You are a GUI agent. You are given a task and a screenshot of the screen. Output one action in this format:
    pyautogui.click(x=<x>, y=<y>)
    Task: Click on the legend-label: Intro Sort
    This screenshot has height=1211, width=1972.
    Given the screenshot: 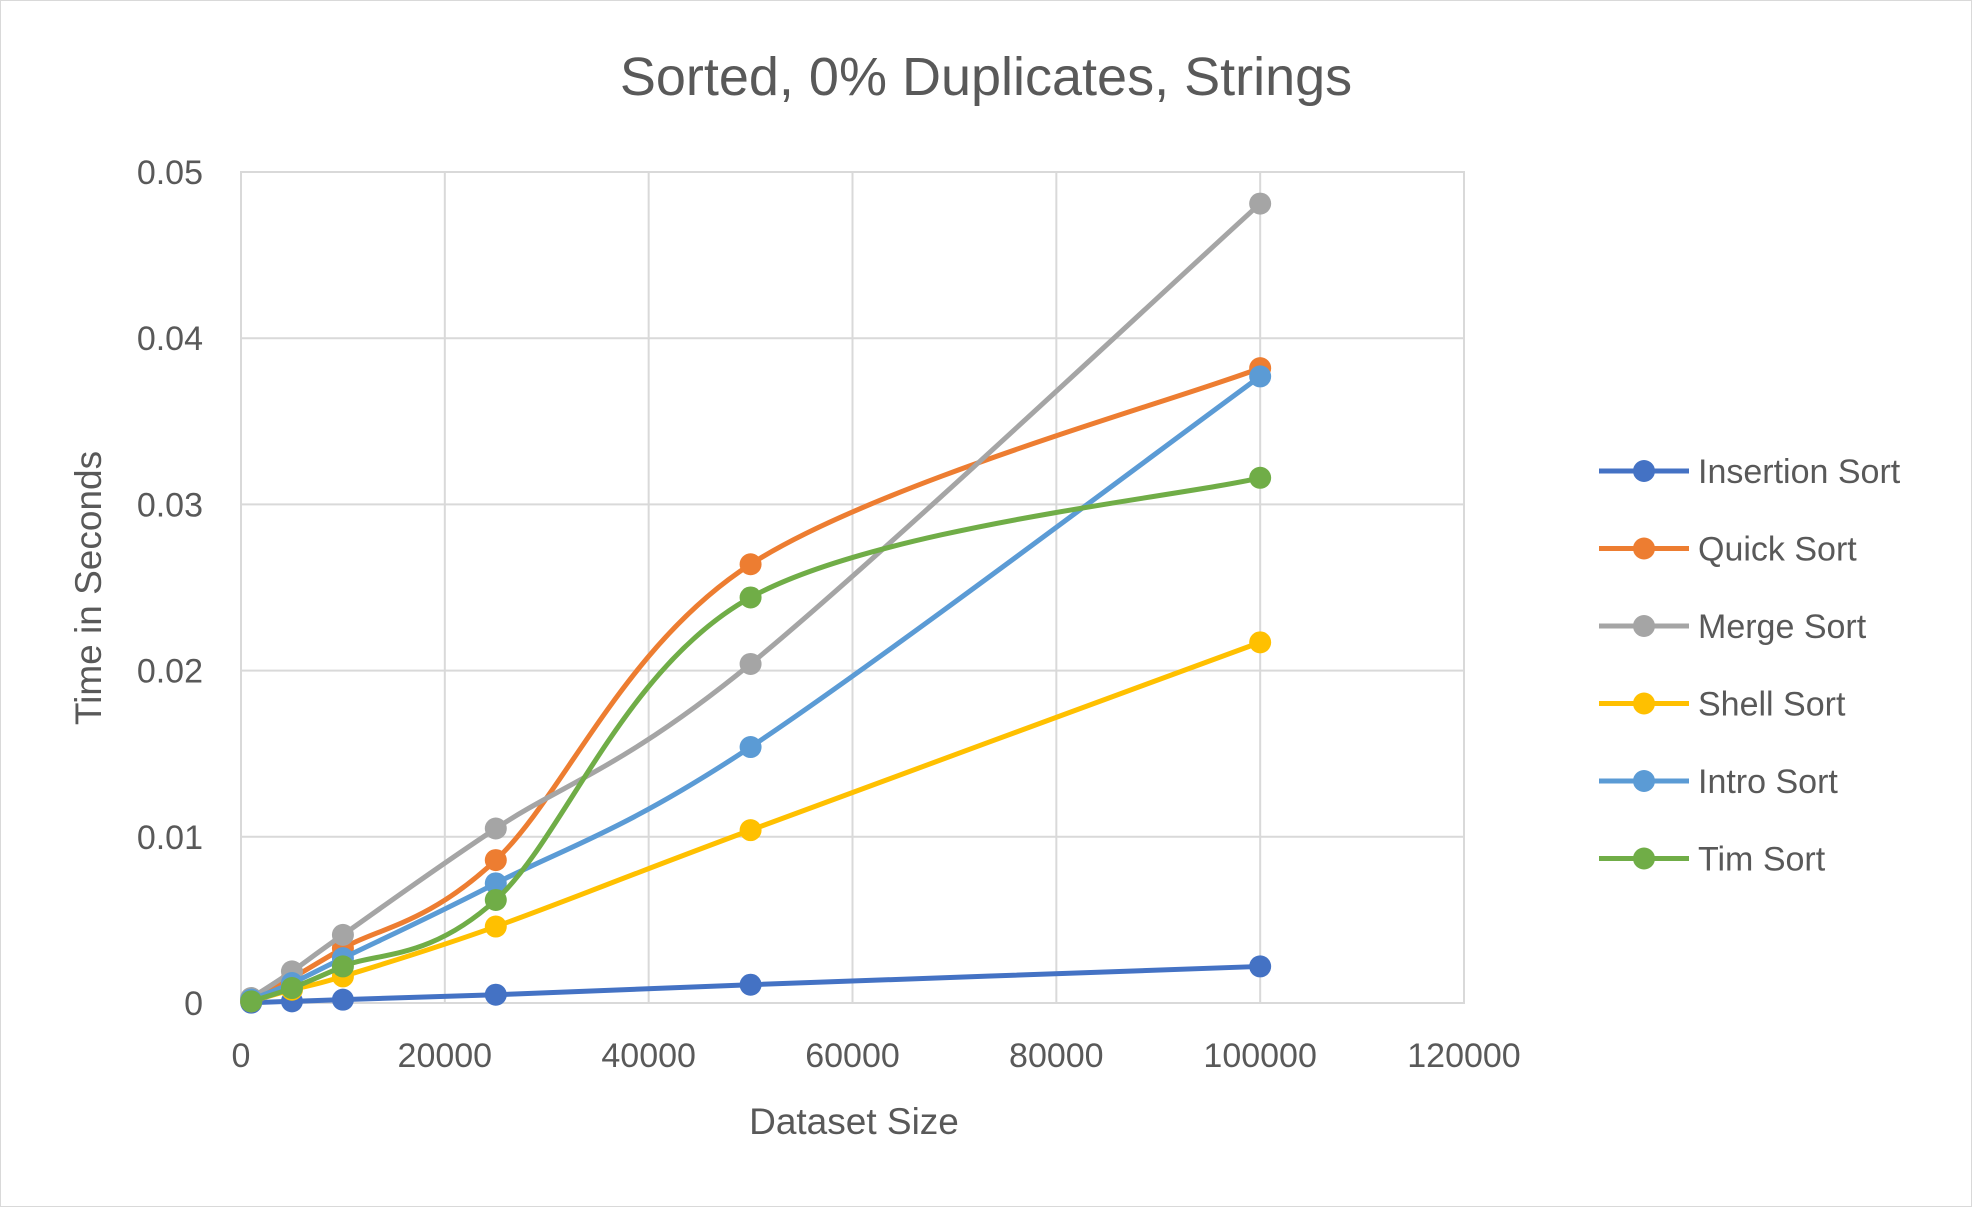 What is the action you would take?
    pyautogui.click(x=1768, y=782)
    